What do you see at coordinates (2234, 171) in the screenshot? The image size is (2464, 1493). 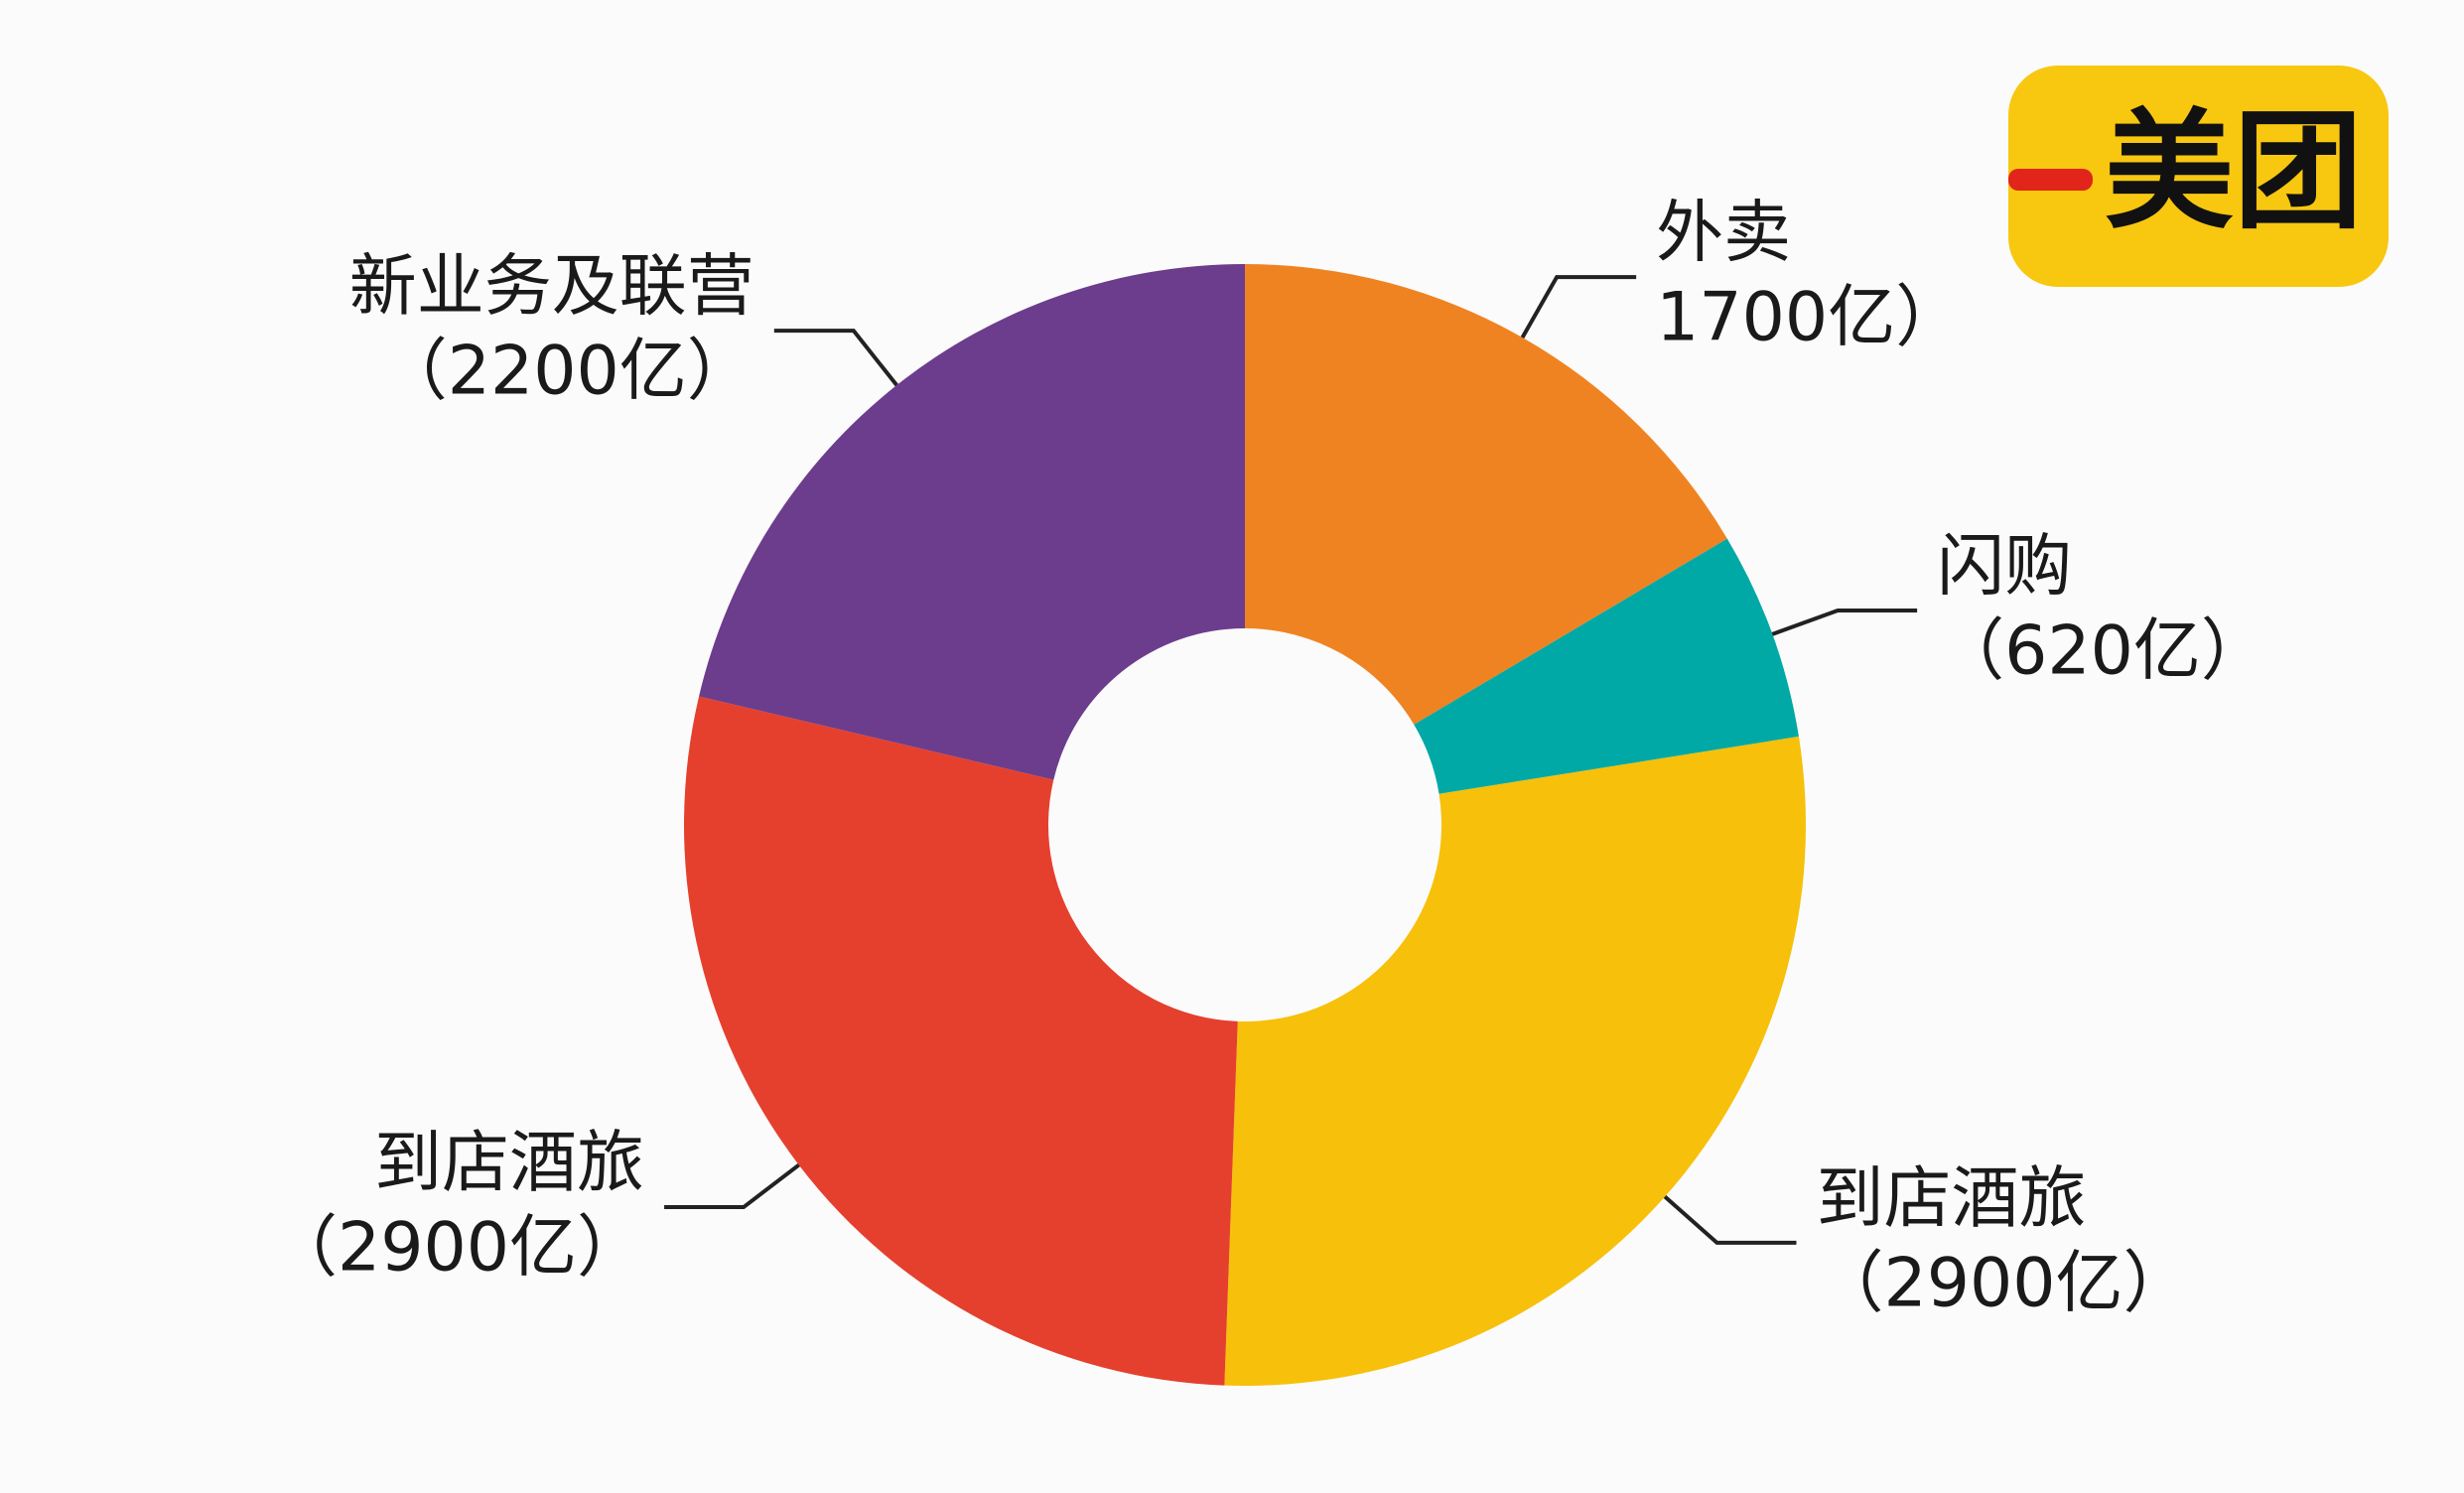 I see `logo-text: 美团` at bounding box center [2234, 171].